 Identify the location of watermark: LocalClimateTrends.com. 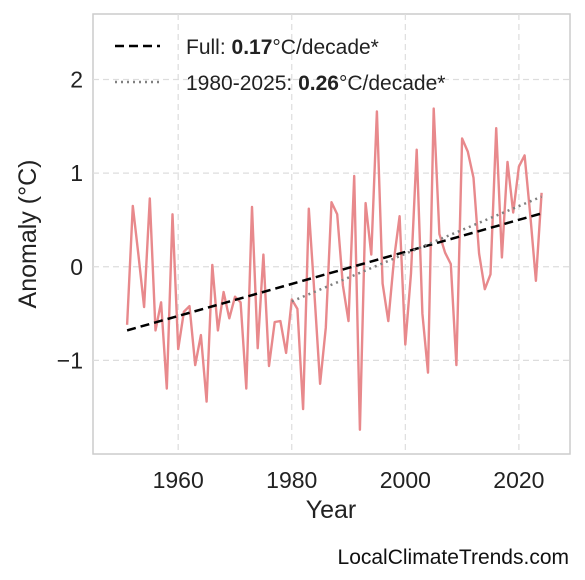
(453, 557).